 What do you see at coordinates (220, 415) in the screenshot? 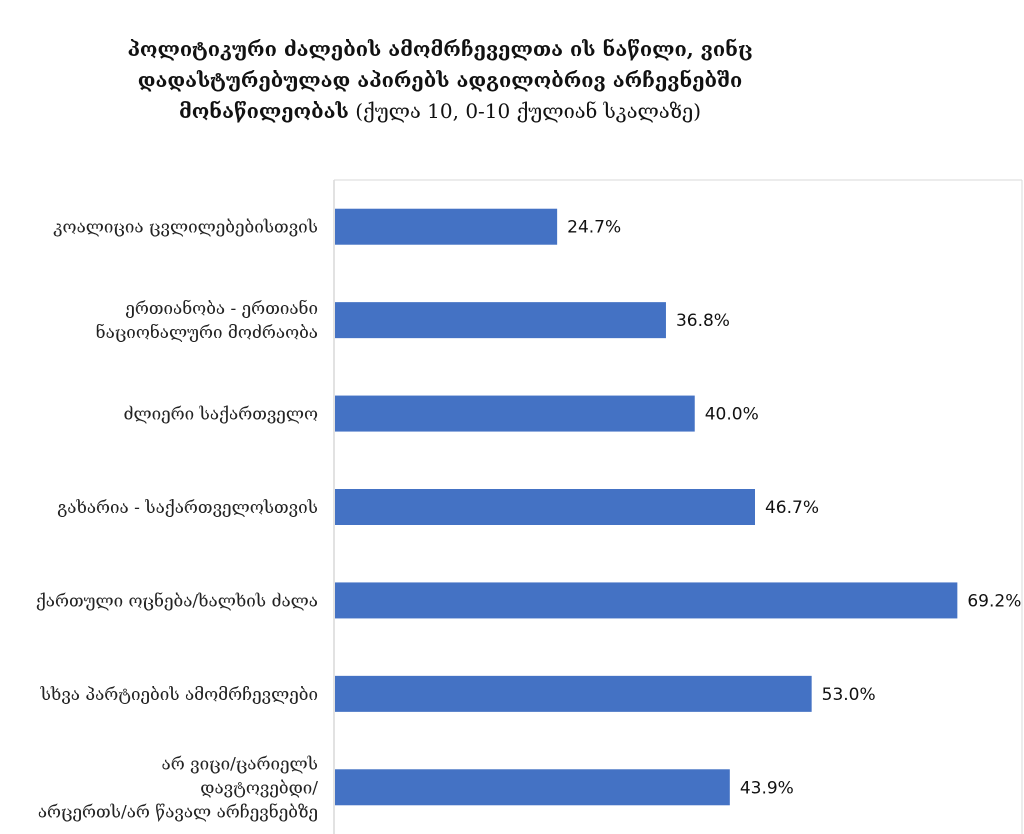
I see `category-label-2: ძლიერი საქართველო` at bounding box center [220, 415].